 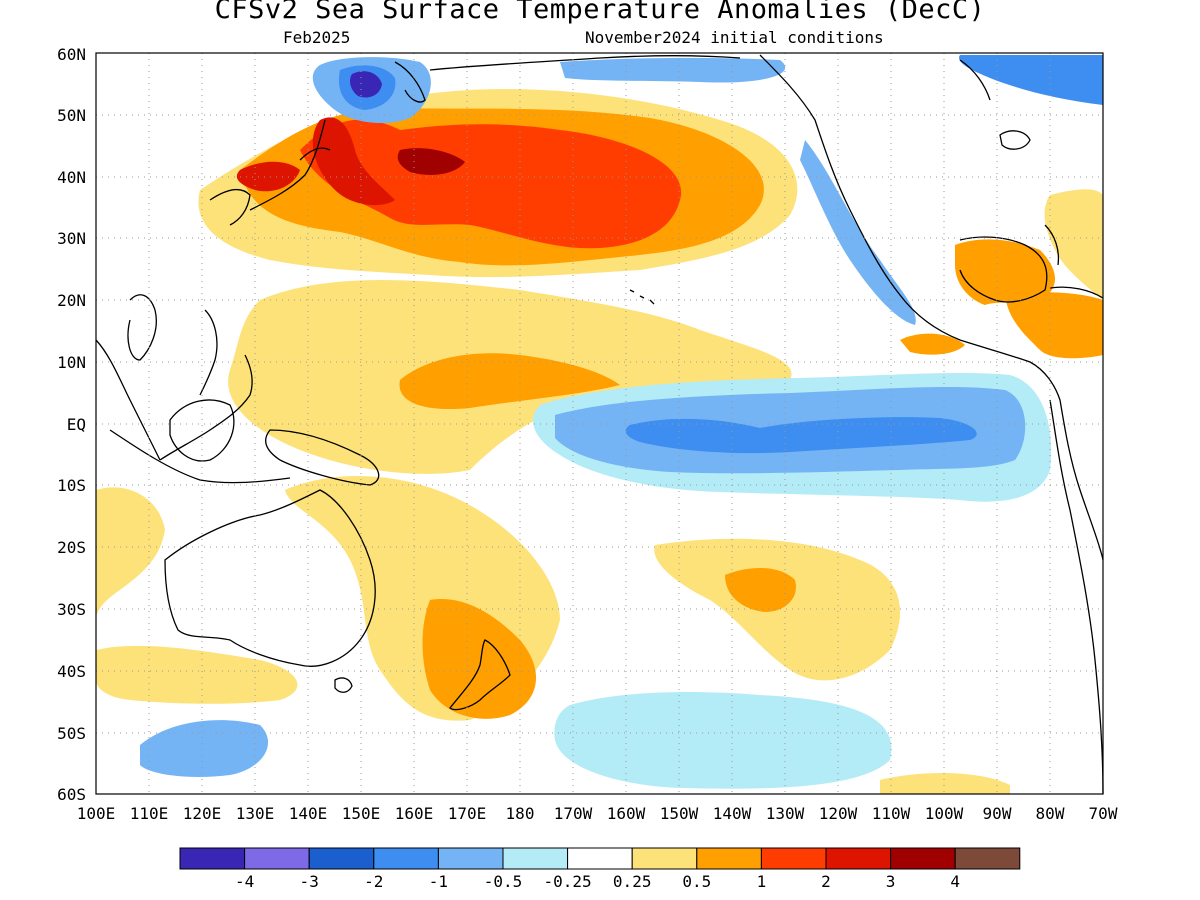 What do you see at coordinates (891, 813) in the screenshot?
I see `lon-label-110w: 110W` at bounding box center [891, 813].